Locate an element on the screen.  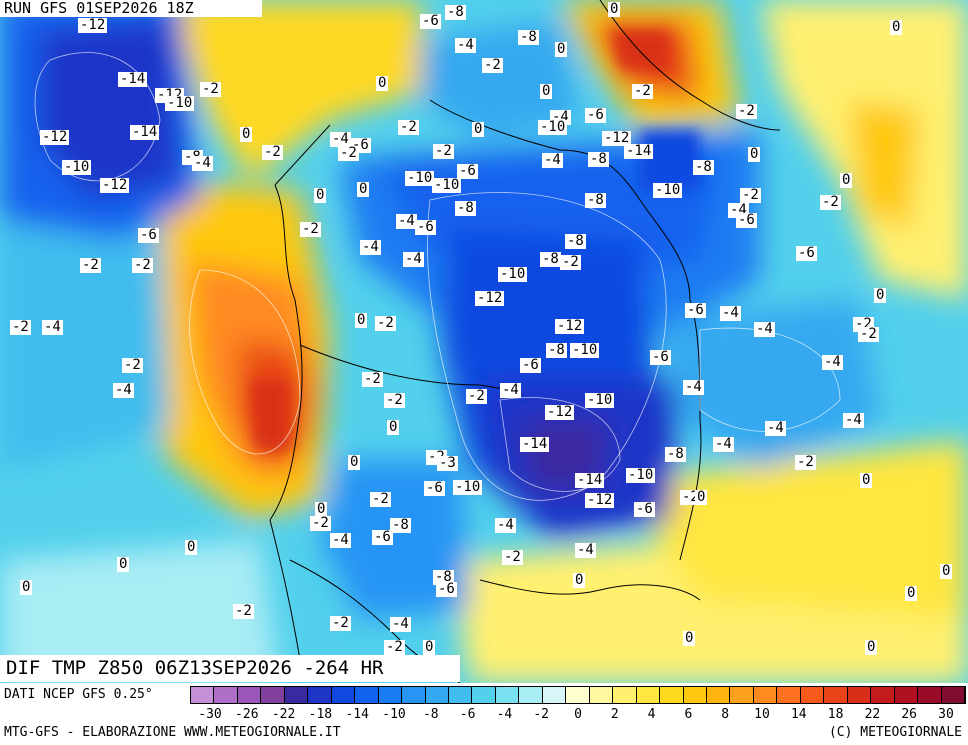
contour-value-label: -14 is located at coordinates (639, 151).